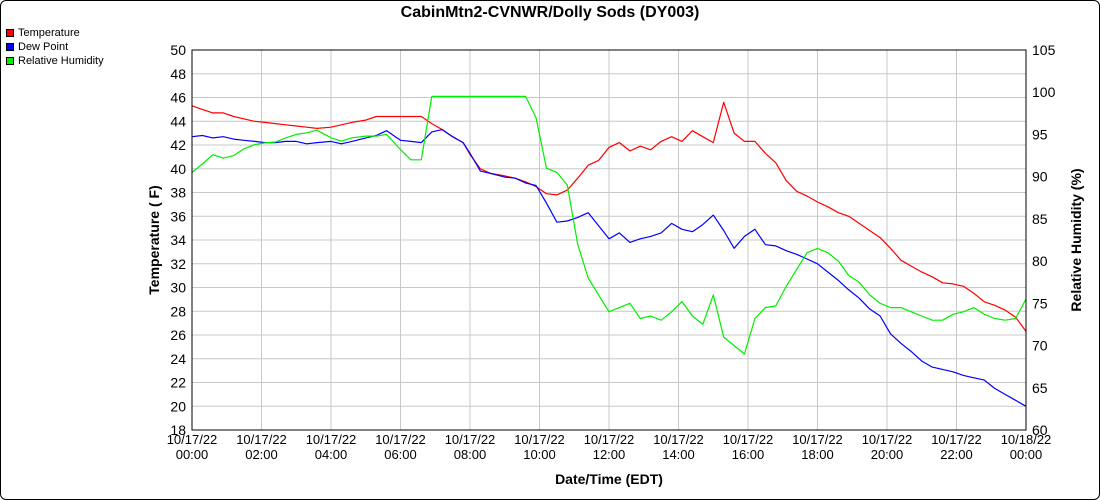  I want to click on y-left-tick-label: 48, so click(178, 74).